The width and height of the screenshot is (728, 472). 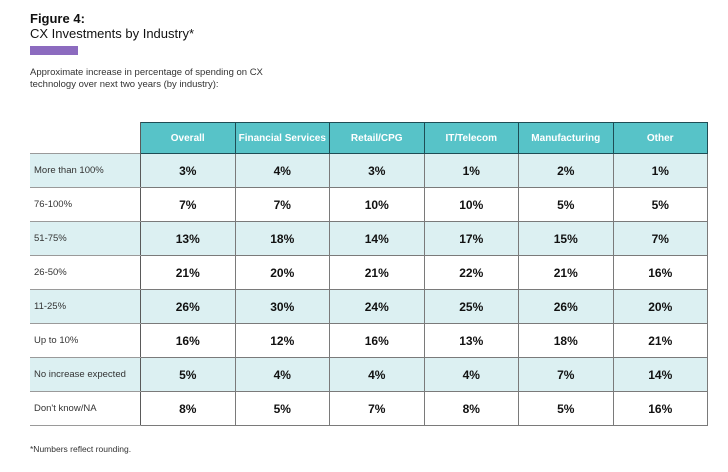 I want to click on value-cell: 2%, so click(x=566, y=170).